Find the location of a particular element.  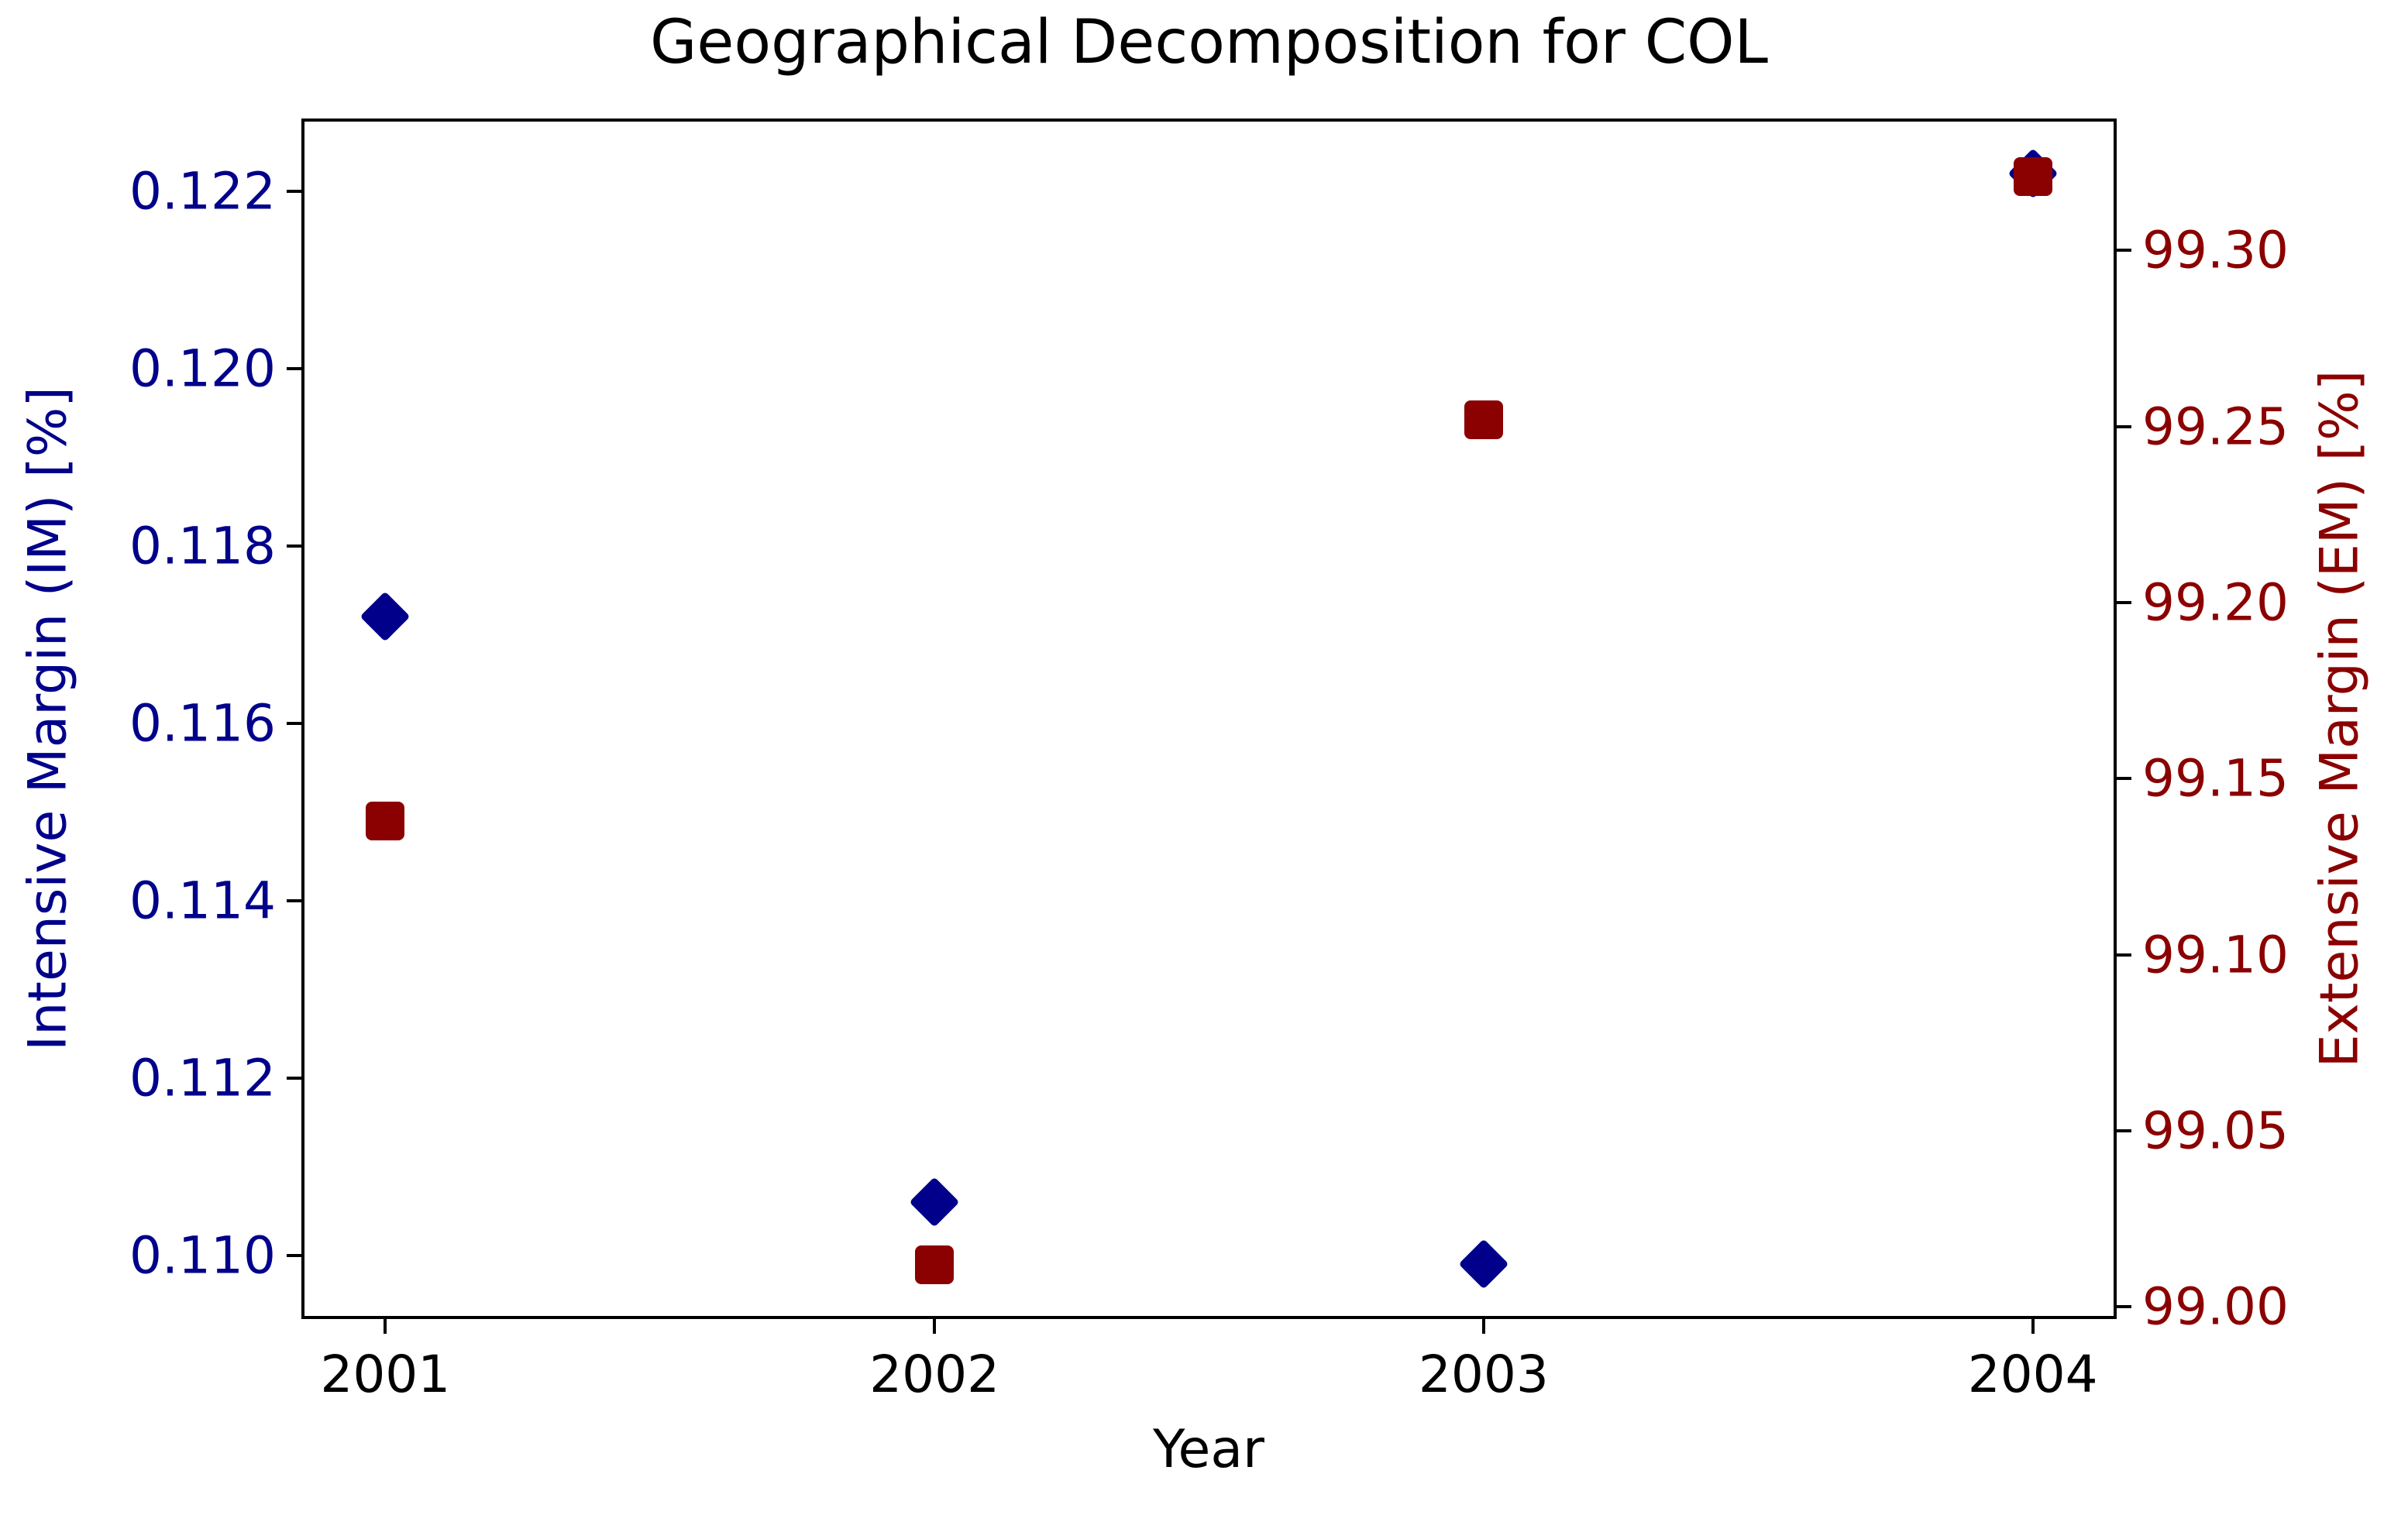

y-right-tick-label: 99.25 is located at coordinates (2215, 427).